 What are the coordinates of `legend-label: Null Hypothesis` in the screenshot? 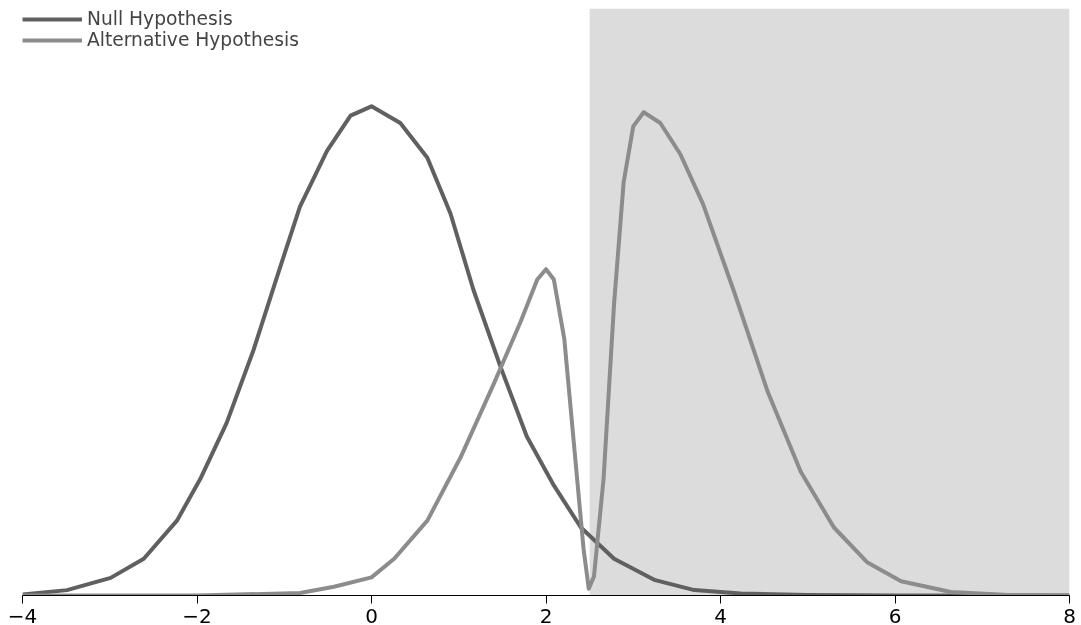 It's located at (160, 18).